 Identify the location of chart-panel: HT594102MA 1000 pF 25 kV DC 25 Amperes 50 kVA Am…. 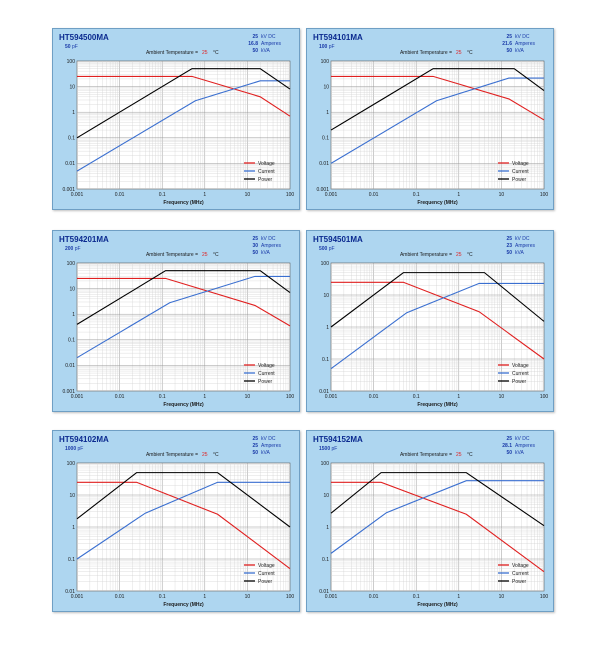
(176, 521).